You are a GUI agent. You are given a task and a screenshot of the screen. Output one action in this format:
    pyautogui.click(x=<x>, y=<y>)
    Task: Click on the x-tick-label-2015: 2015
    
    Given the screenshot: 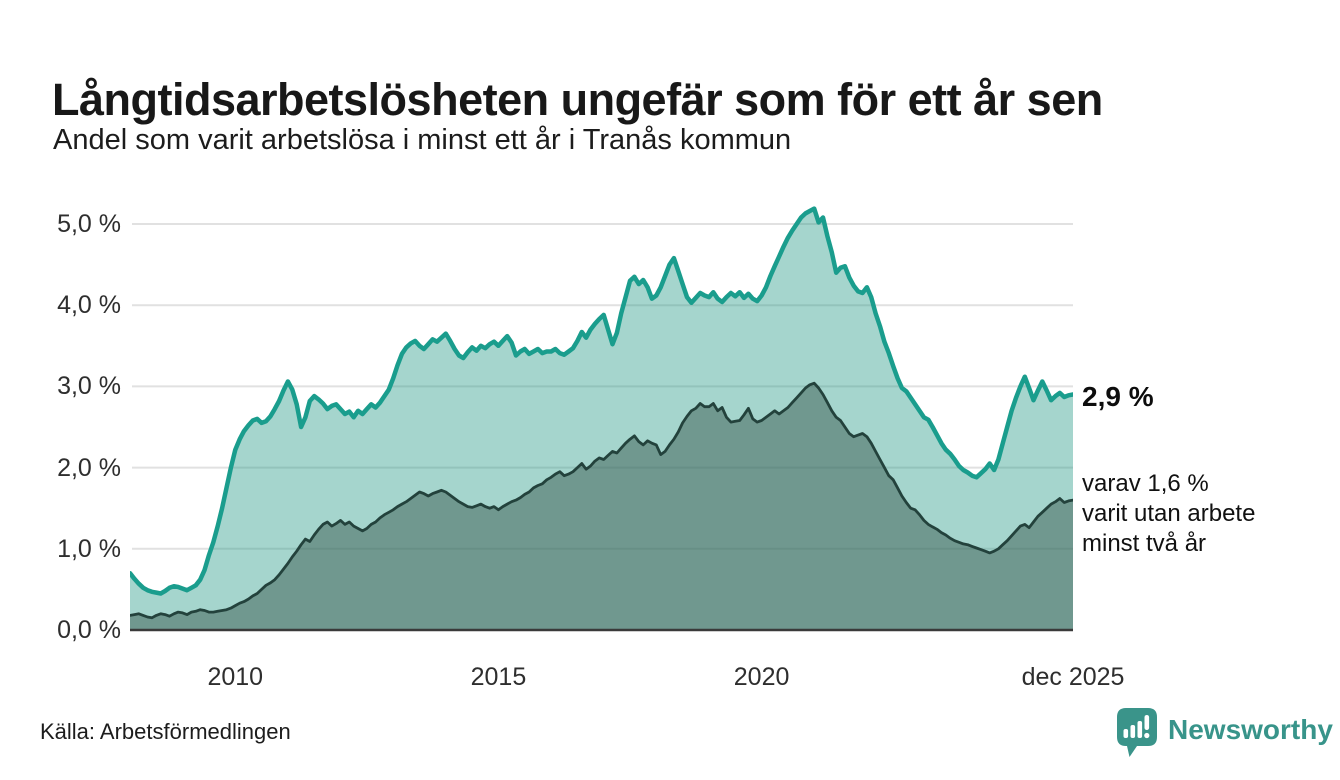 What is the action you would take?
    pyautogui.click(x=498, y=677)
    